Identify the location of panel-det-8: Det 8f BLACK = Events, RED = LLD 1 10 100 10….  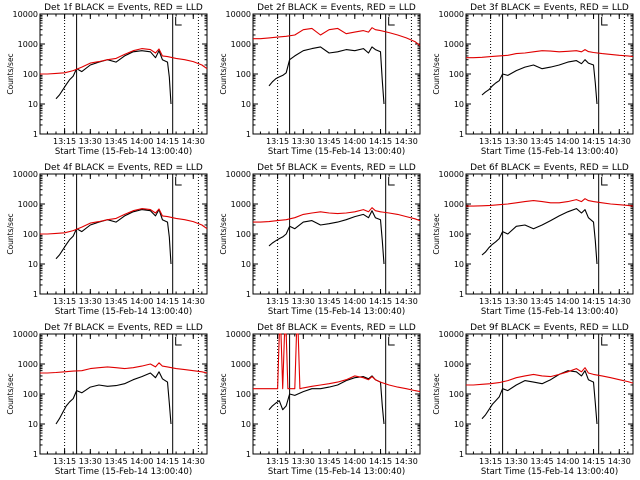
(320, 400).